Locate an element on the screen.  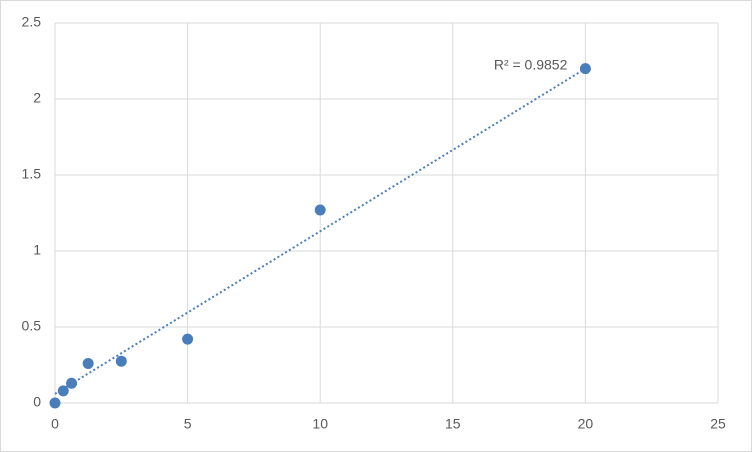
x-tick-label: 20 is located at coordinates (586, 424).